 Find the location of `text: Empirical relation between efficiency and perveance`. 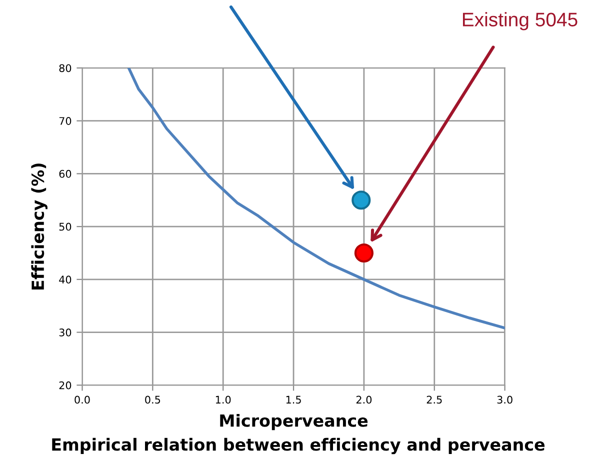

text: Empirical relation between efficiency and perveance is located at coordinates (298, 446).